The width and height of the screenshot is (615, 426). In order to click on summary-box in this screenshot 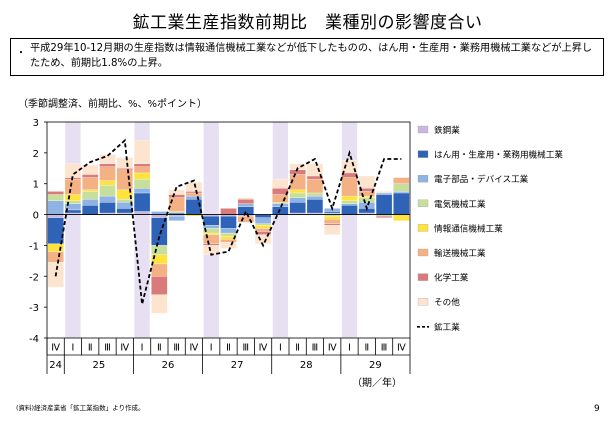, I will do `click(307, 57)`.